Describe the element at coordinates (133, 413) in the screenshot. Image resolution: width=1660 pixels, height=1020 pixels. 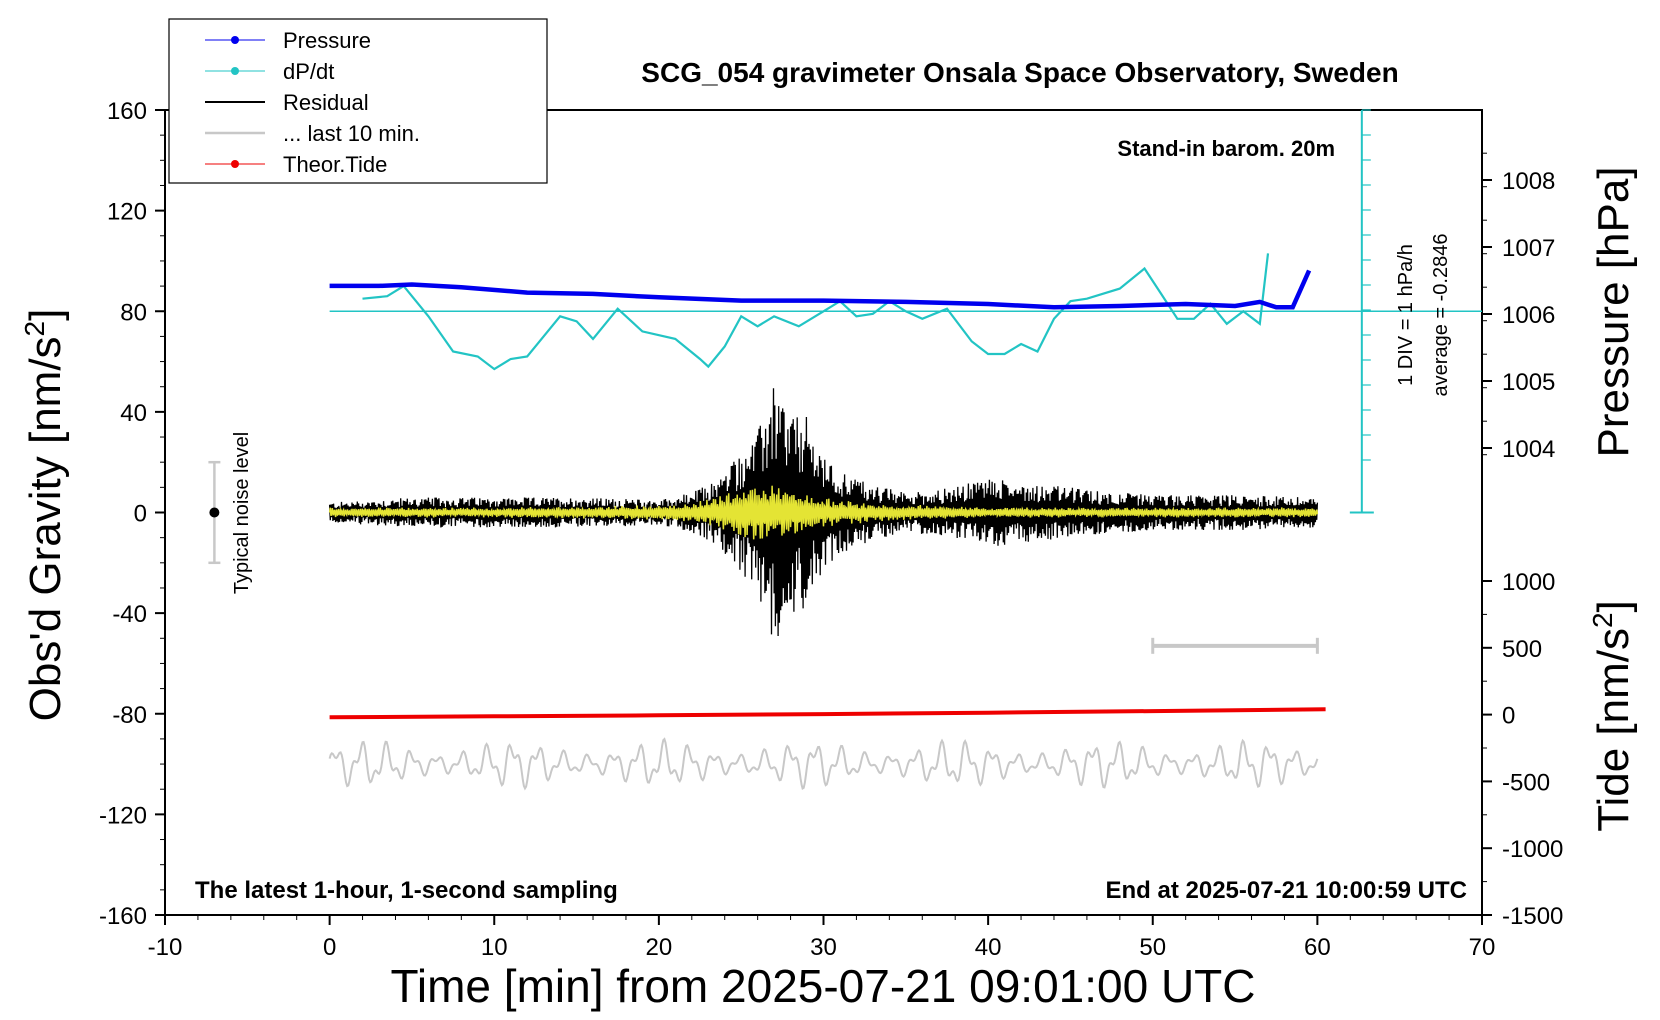
I see `y-tick-label: 40` at that location.